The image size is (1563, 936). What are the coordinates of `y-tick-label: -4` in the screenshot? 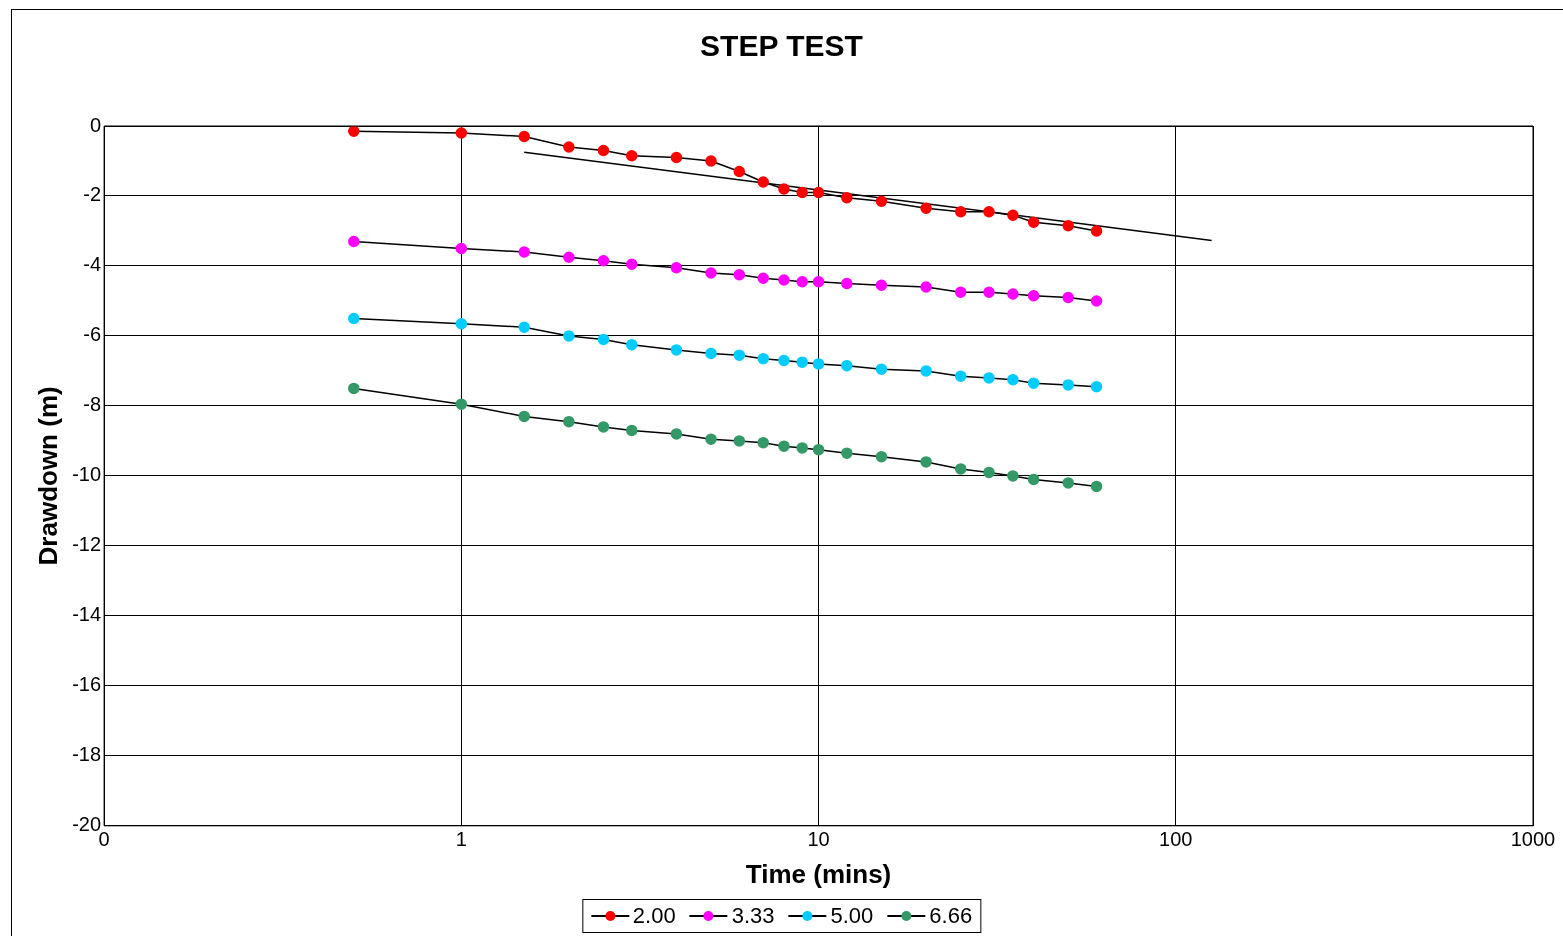 It's located at (92, 264).